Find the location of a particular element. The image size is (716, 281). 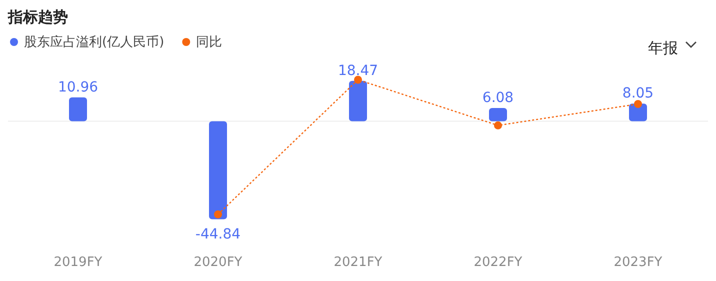

text: 年报 is located at coordinates (663, 48).